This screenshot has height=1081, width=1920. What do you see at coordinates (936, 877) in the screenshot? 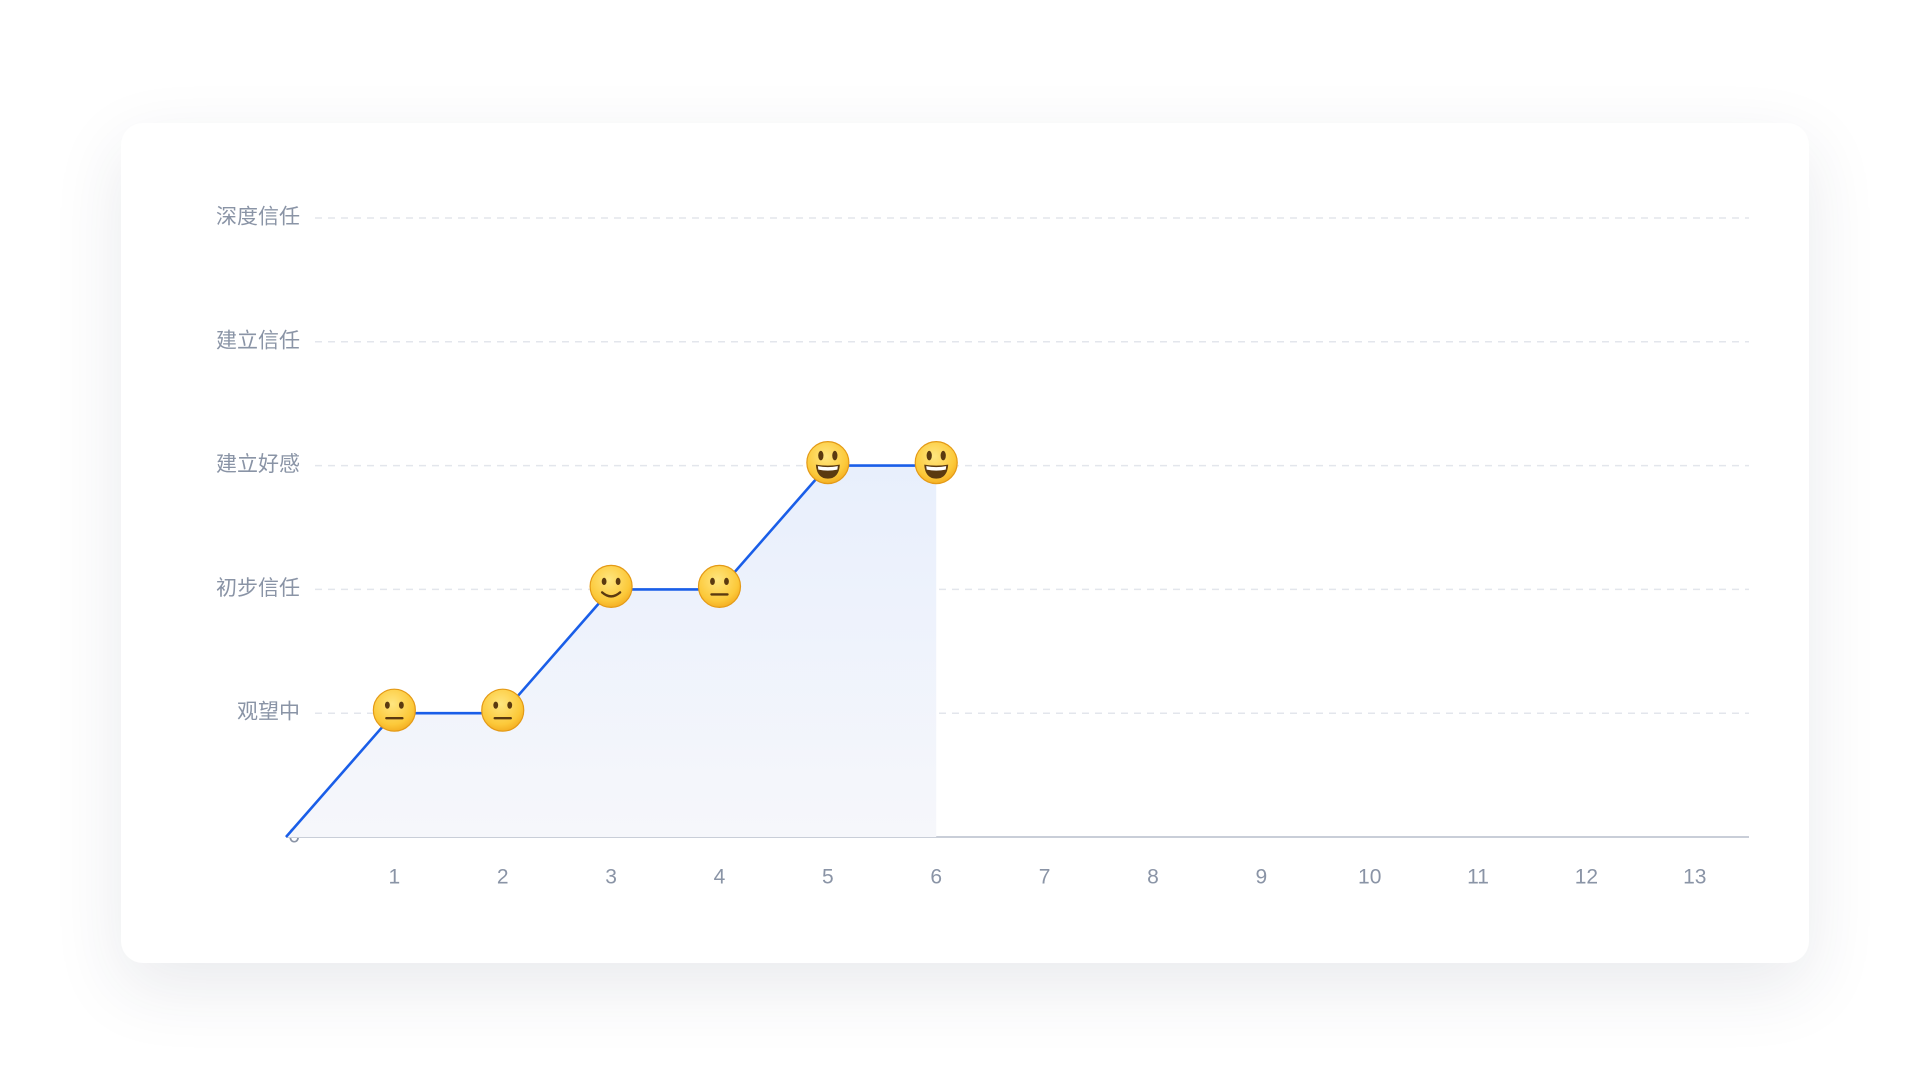
I see `x-tick-label: 6` at bounding box center [936, 877].